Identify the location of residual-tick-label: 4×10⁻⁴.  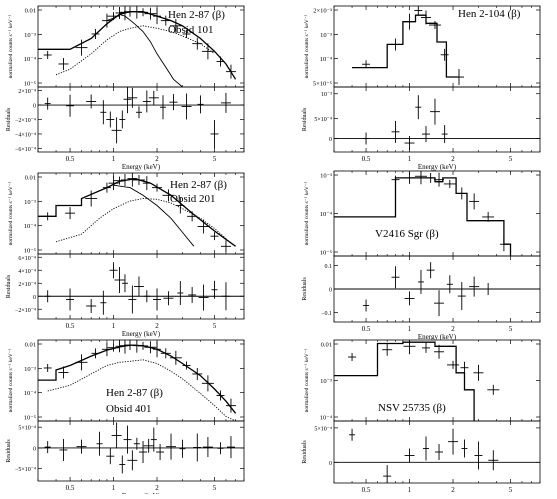
(27, 272).